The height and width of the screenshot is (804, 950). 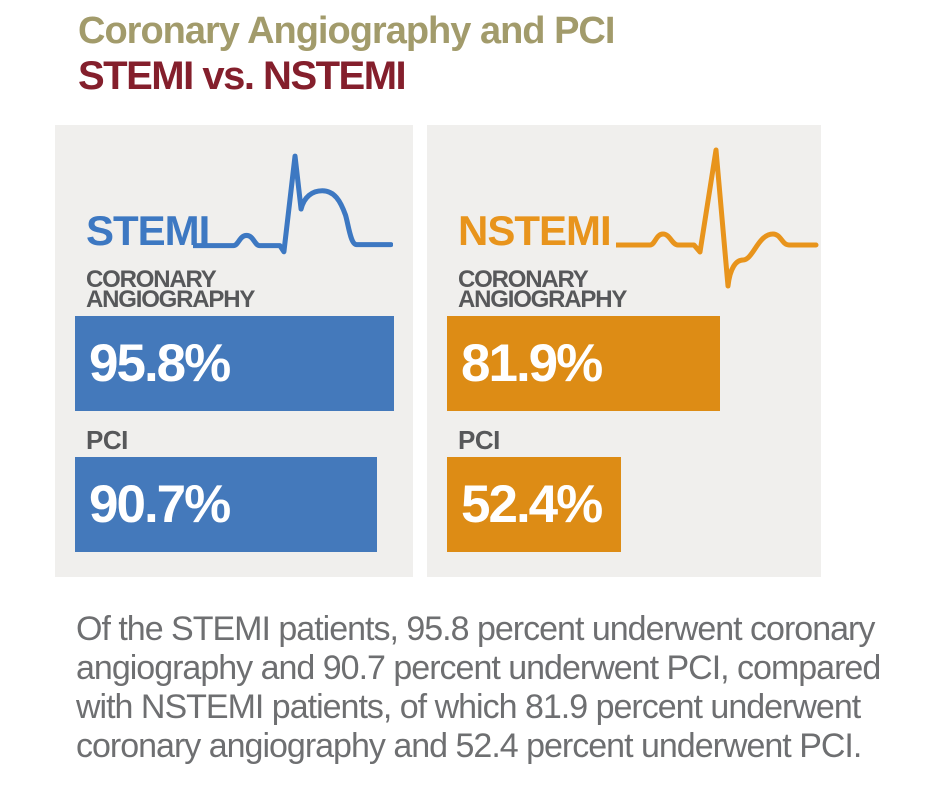 What do you see at coordinates (346, 31) in the screenshot?
I see `page-title: Coronary Angiography and PCI` at bounding box center [346, 31].